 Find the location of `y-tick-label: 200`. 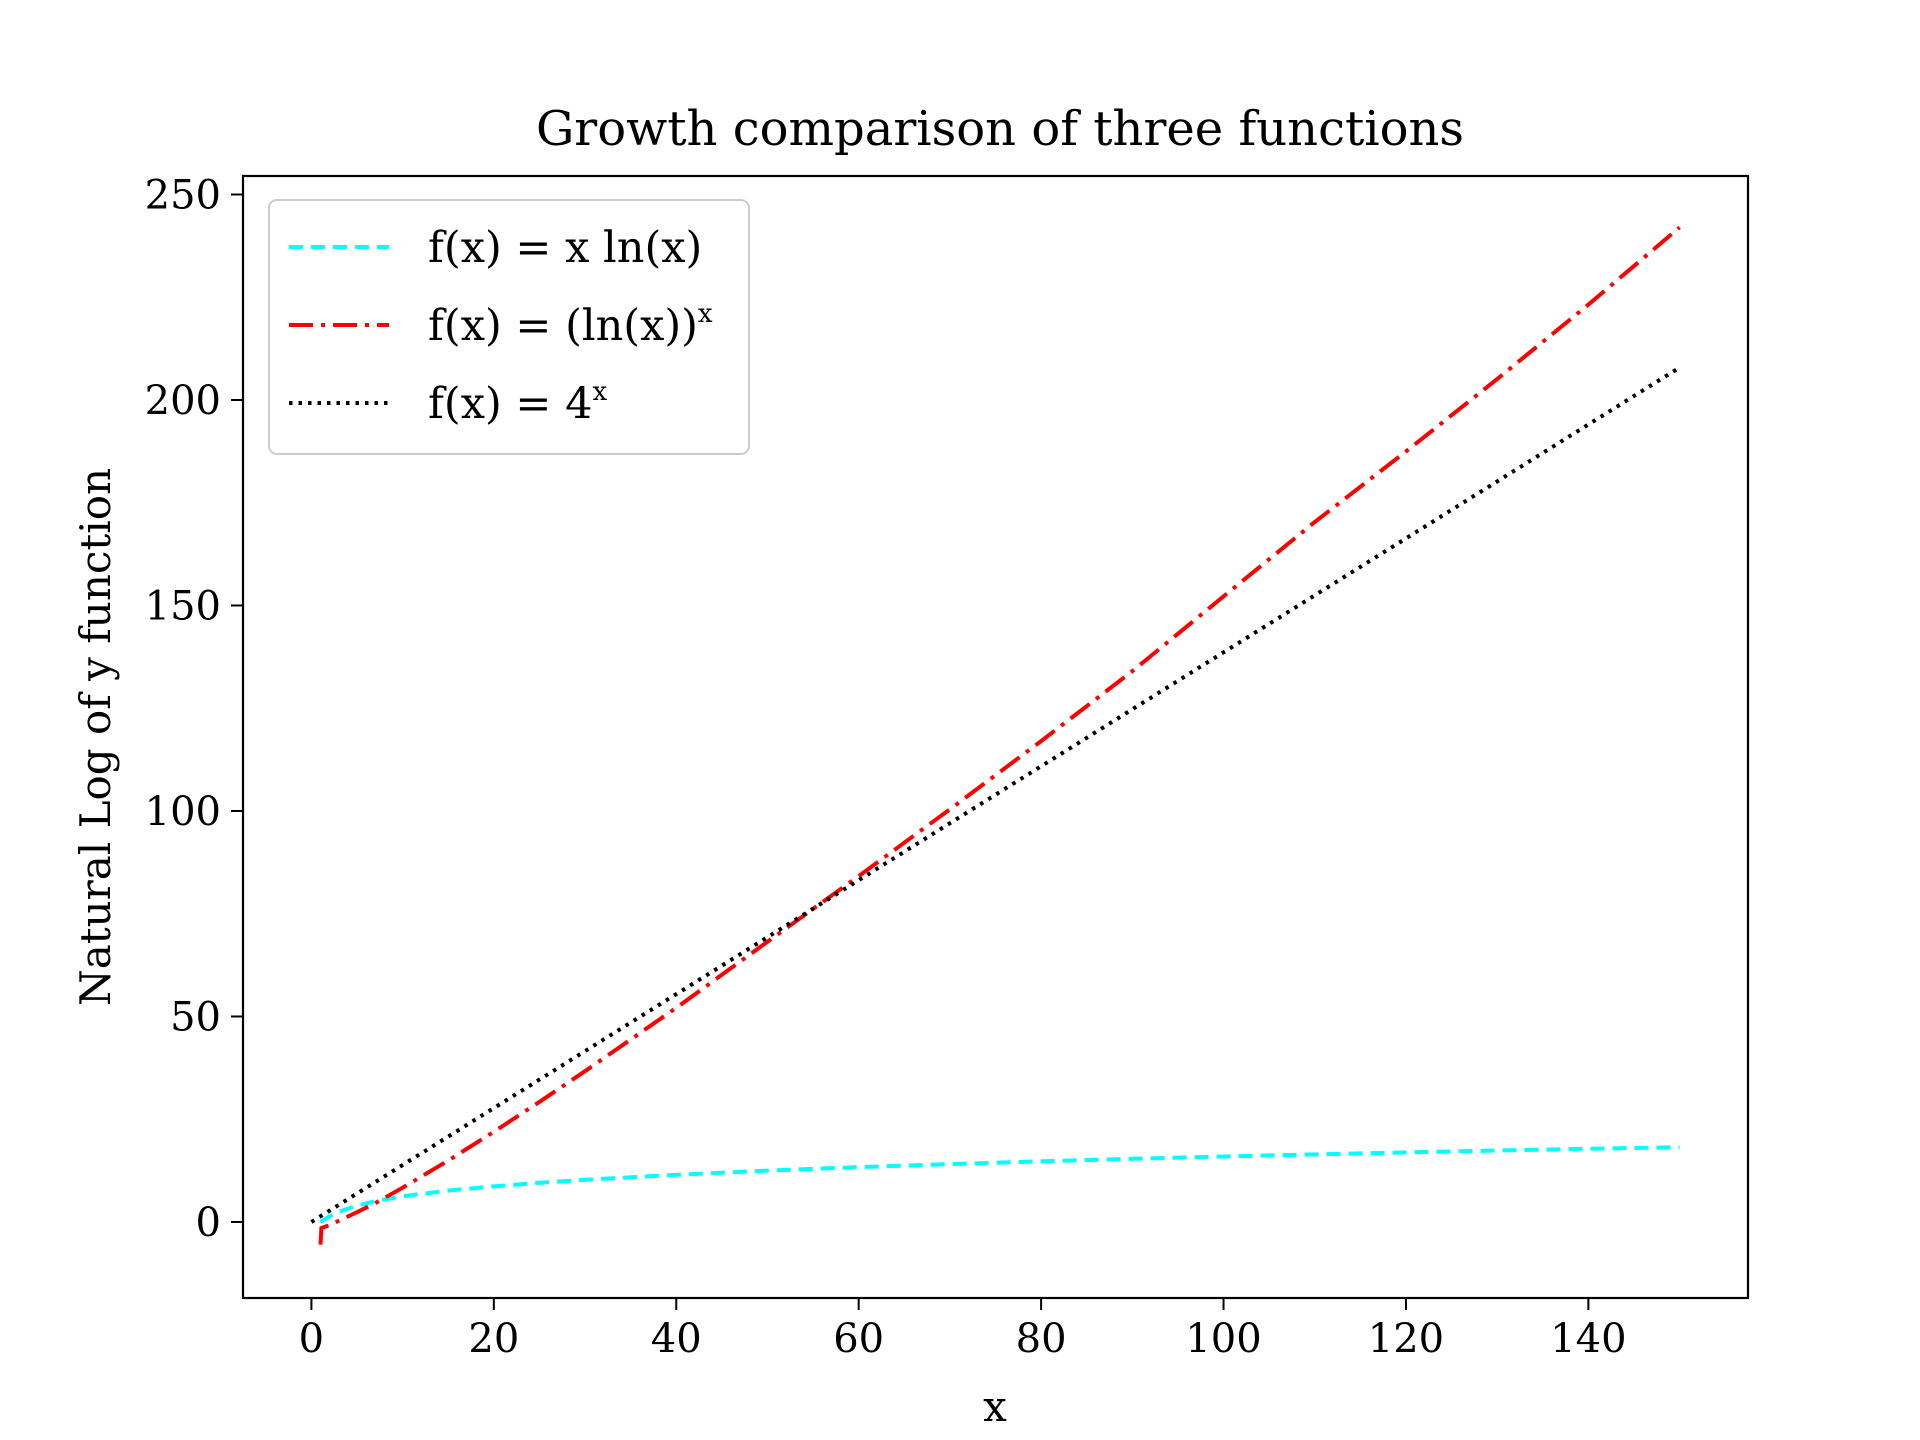

y-tick-label: 200 is located at coordinates (183, 401).